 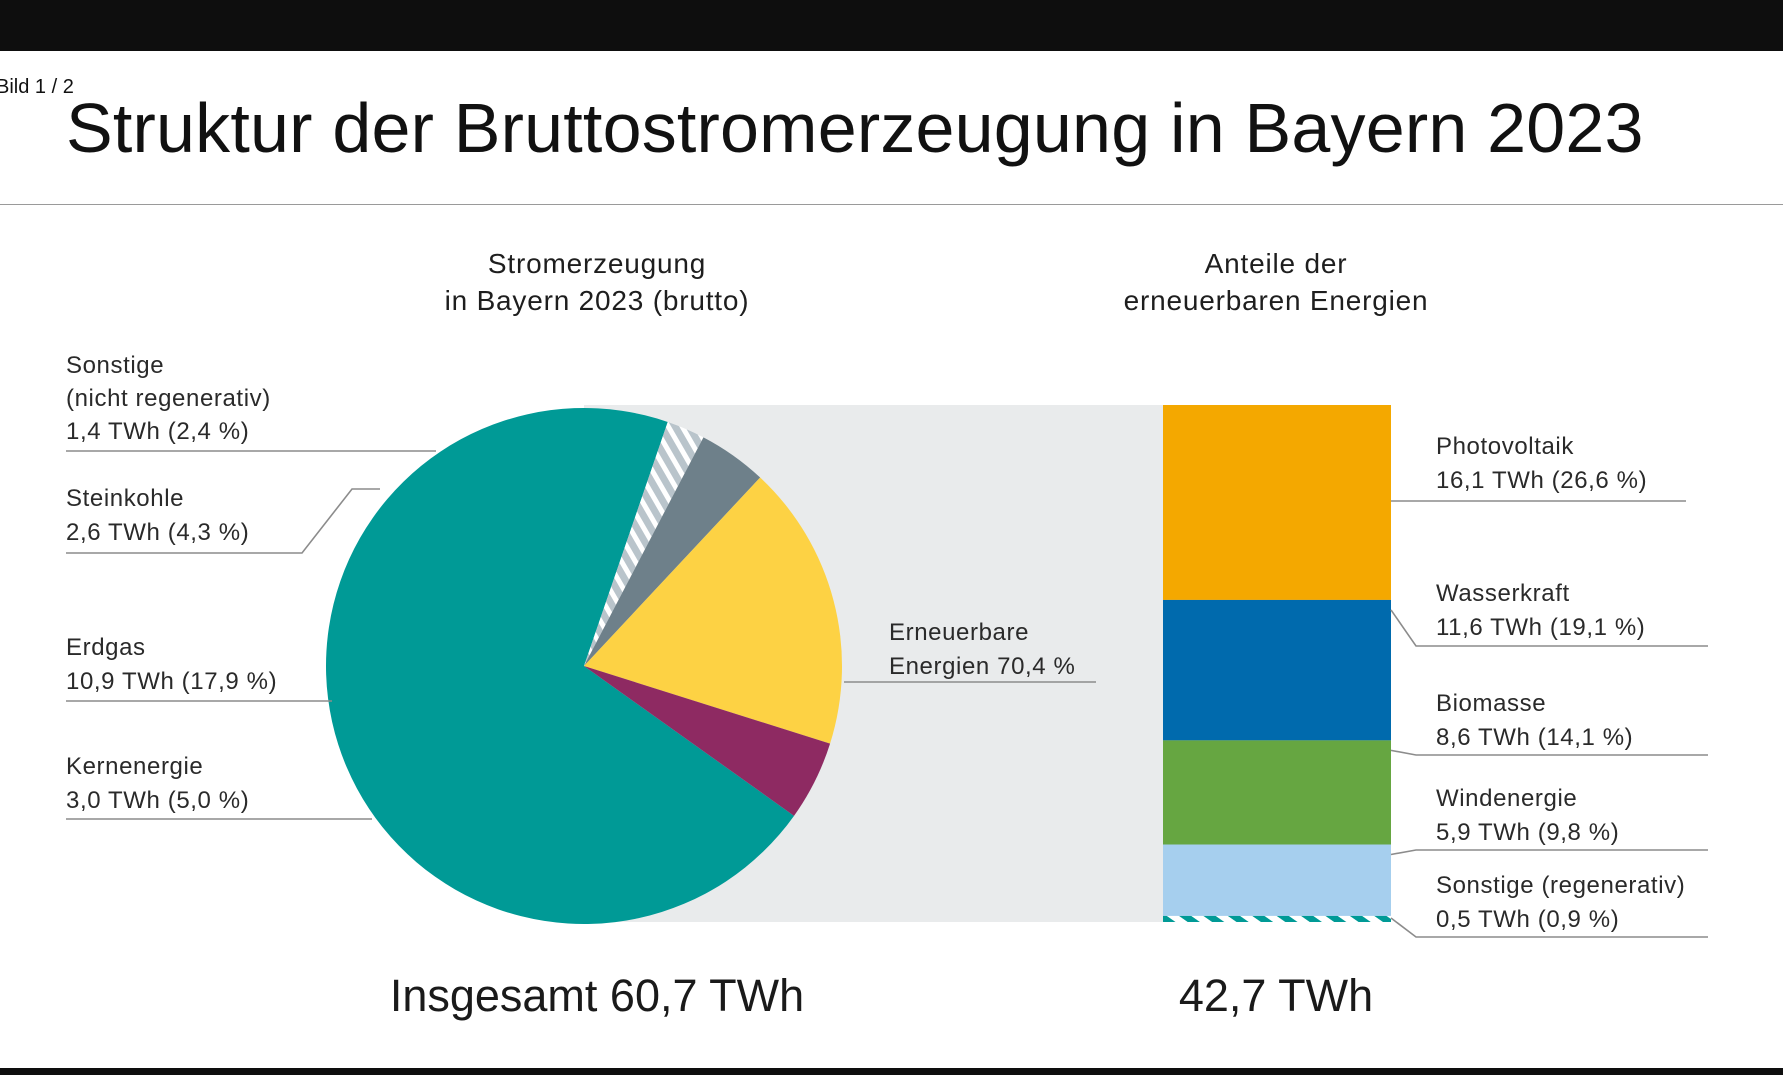 What do you see at coordinates (707, 741) in the screenshot?
I see `pie-slice-kernenergie` at bounding box center [707, 741].